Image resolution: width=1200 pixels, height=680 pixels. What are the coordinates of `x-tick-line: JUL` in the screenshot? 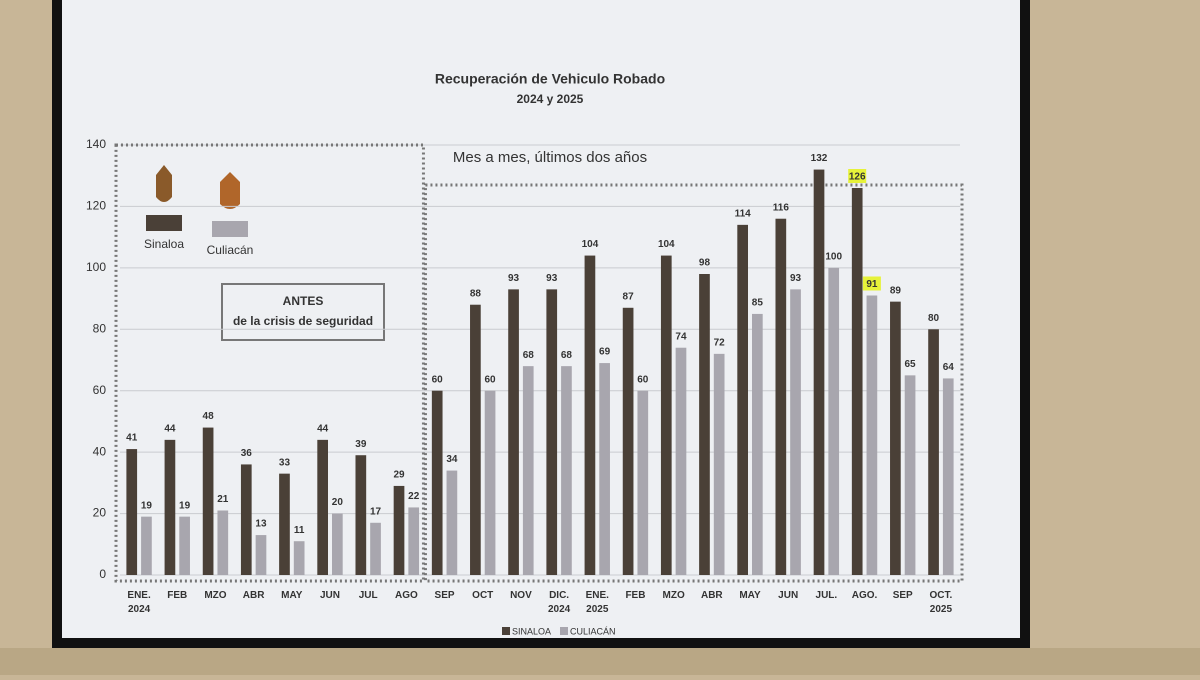 It's located at (368, 595).